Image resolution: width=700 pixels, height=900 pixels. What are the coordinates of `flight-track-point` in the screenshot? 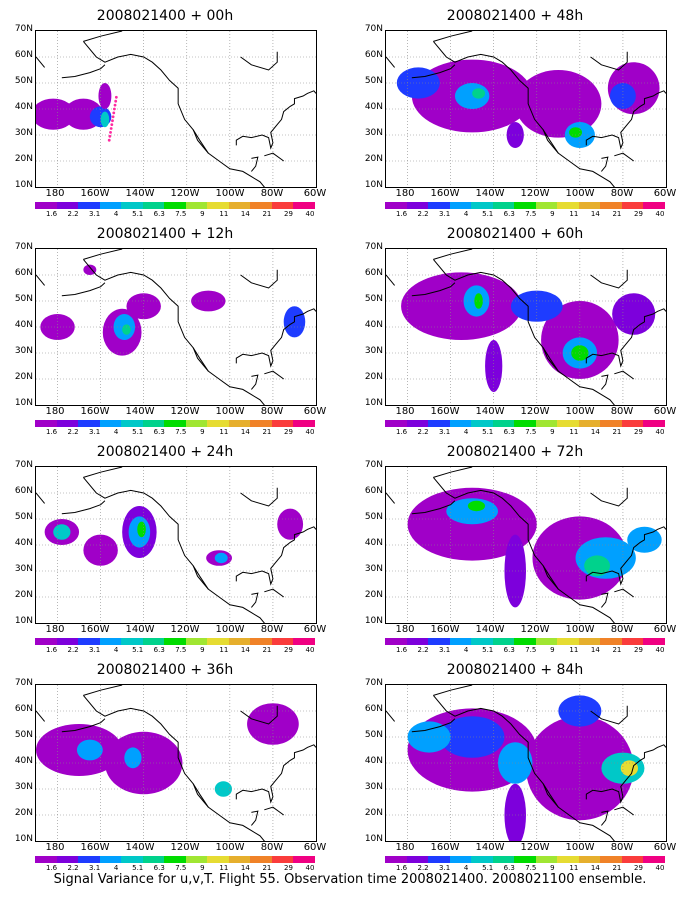 It's located at (109, 140).